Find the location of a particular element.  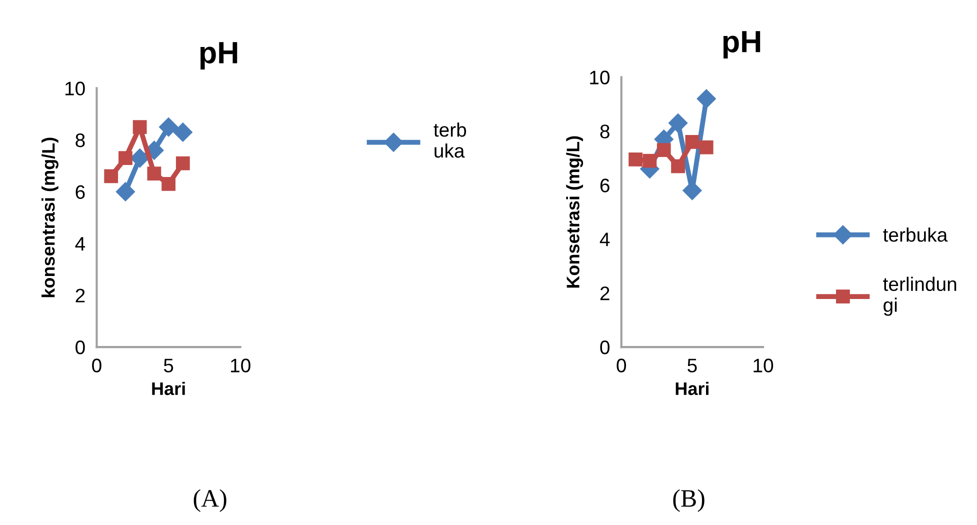

y-axis-title: konsentrasi (mg/L) is located at coordinates (50, 218).